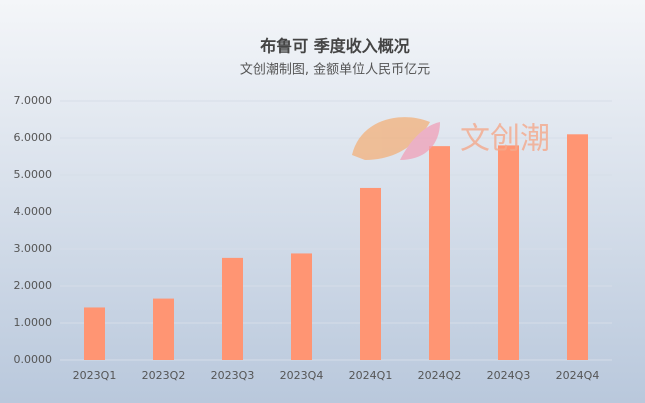 The image size is (645, 403). I want to click on x-tick-label: 2024Q1, so click(371, 375).